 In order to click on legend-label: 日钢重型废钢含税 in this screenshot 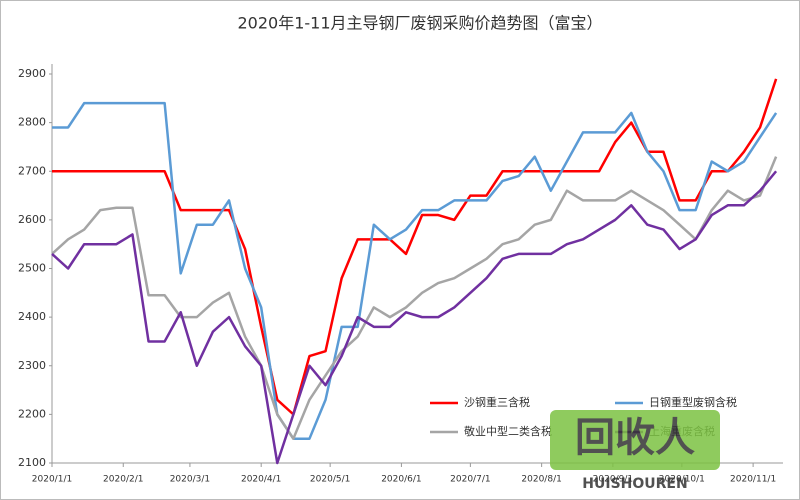, I will do `click(693, 402)`.